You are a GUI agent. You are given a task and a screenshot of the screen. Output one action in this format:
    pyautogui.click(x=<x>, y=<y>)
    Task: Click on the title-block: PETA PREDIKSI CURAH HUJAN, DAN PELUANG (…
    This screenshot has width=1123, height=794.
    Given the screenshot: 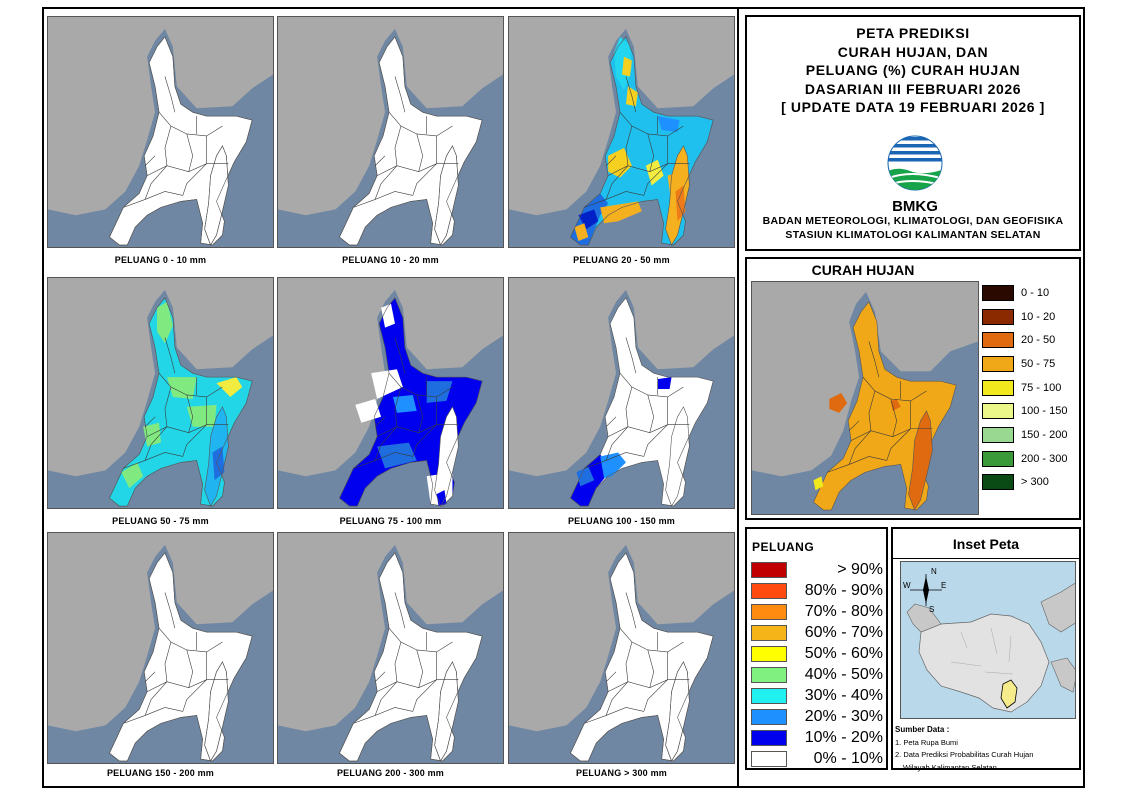 What is the action you would take?
    pyautogui.click(x=913, y=133)
    